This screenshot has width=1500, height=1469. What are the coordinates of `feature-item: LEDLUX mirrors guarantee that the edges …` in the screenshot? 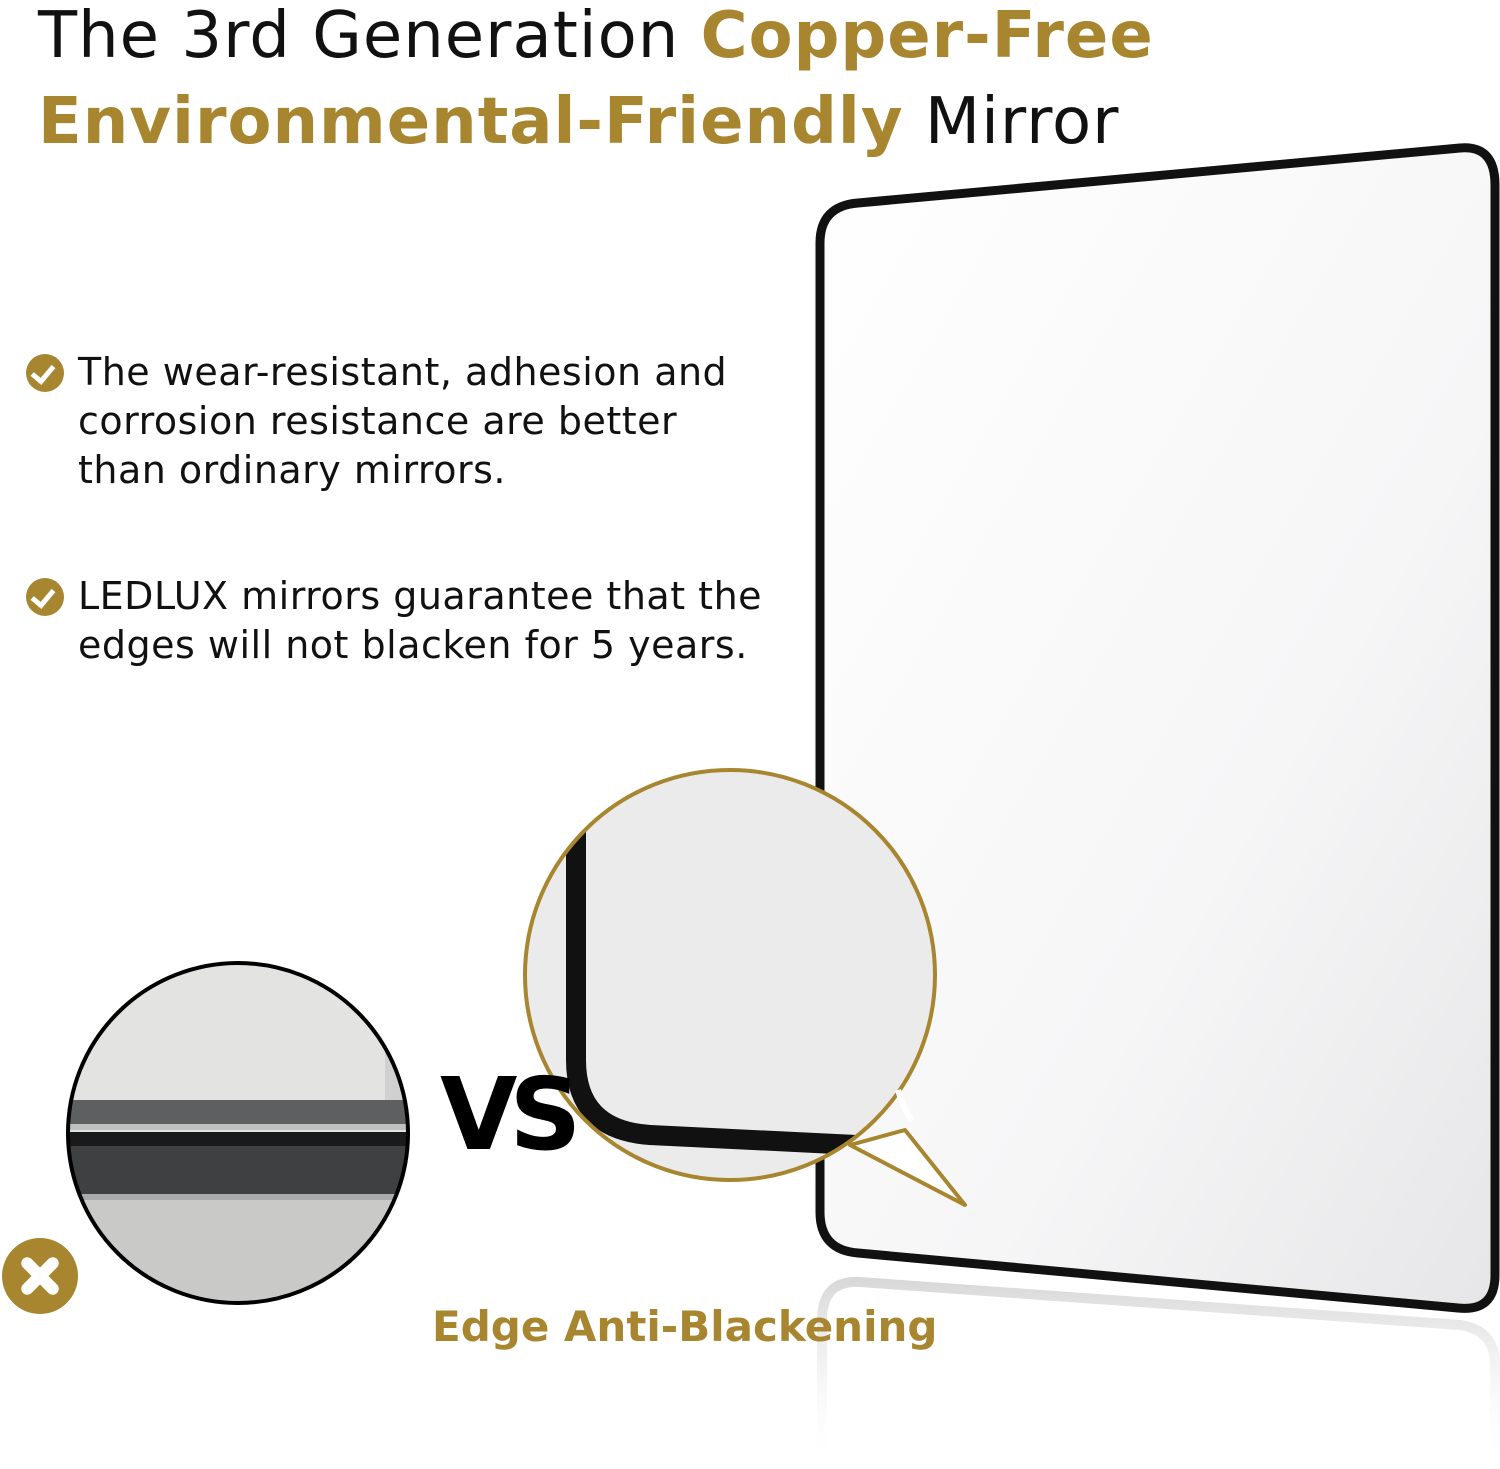 It's located at (416, 621).